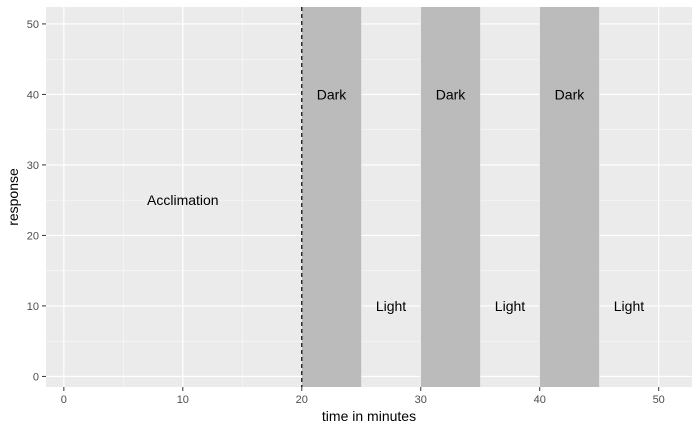  What do you see at coordinates (64, 400) in the screenshot?
I see `x-tick-label: 0` at bounding box center [64, 400].